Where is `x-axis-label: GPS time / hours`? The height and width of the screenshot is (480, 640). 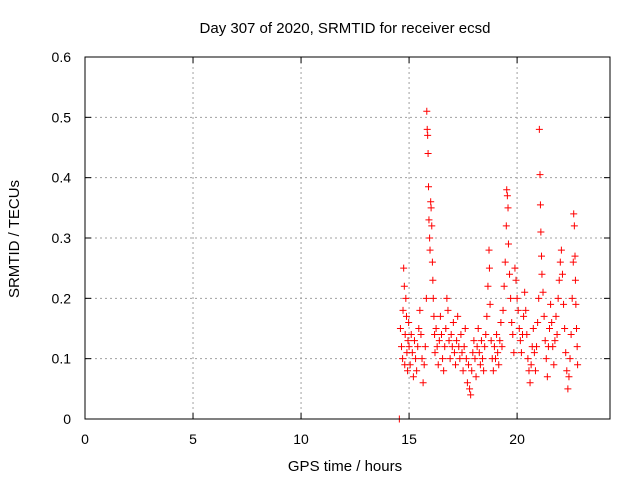 x-axis-label: GPS time / hours is located at coordinates (345, 466).